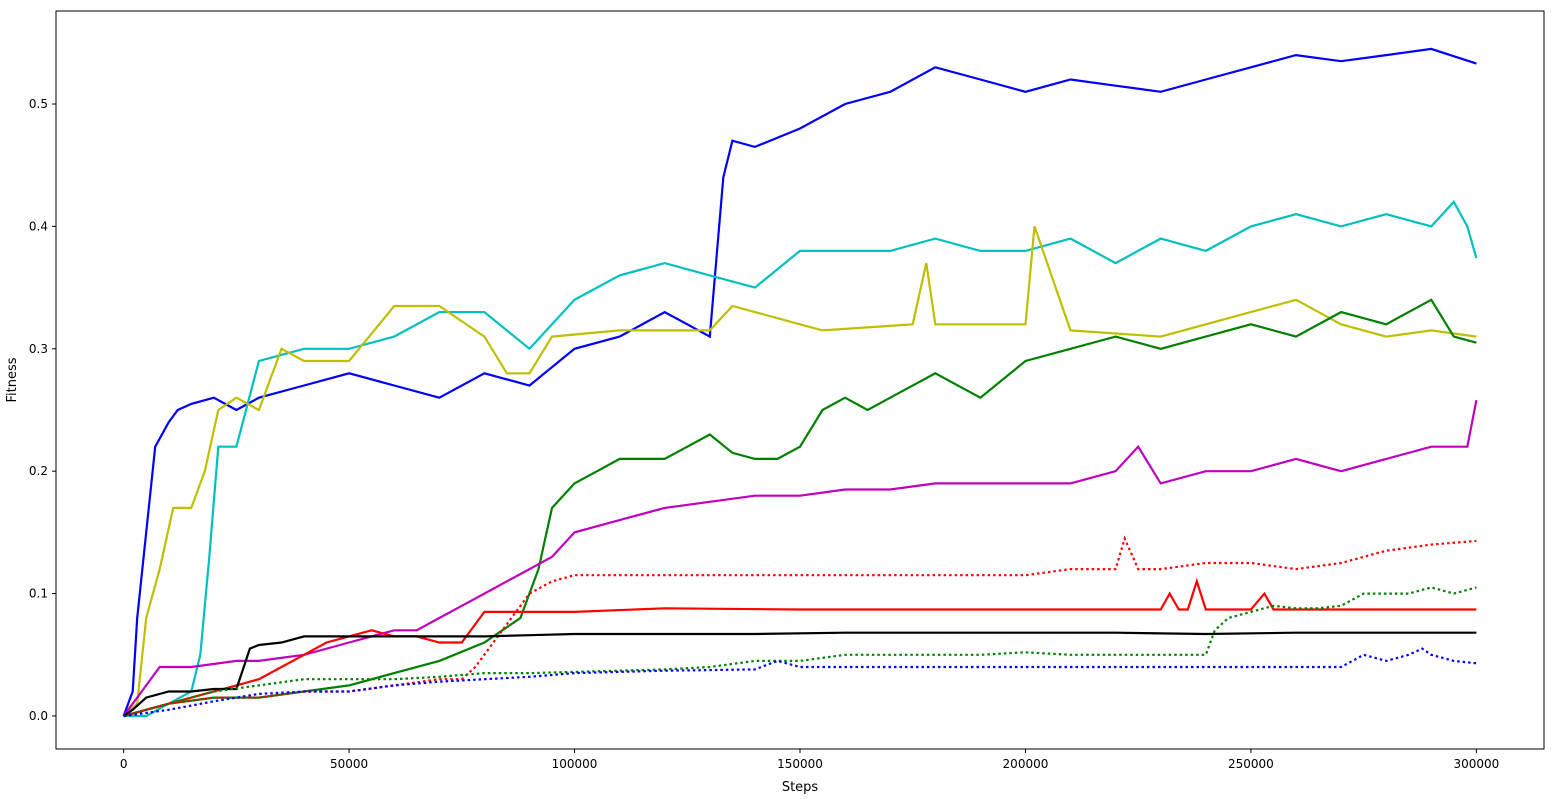  Describe the element at coordinates (800, 787) in the screenshot. I see `x-axis-label: Steps` at that location.